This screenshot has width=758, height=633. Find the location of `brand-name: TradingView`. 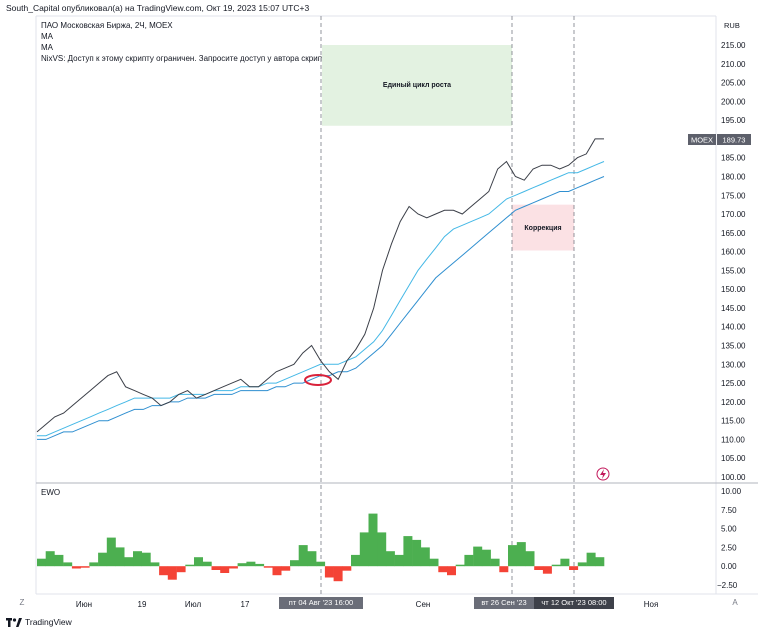

brand-name: TradingView is located at coordinates (48, 622).